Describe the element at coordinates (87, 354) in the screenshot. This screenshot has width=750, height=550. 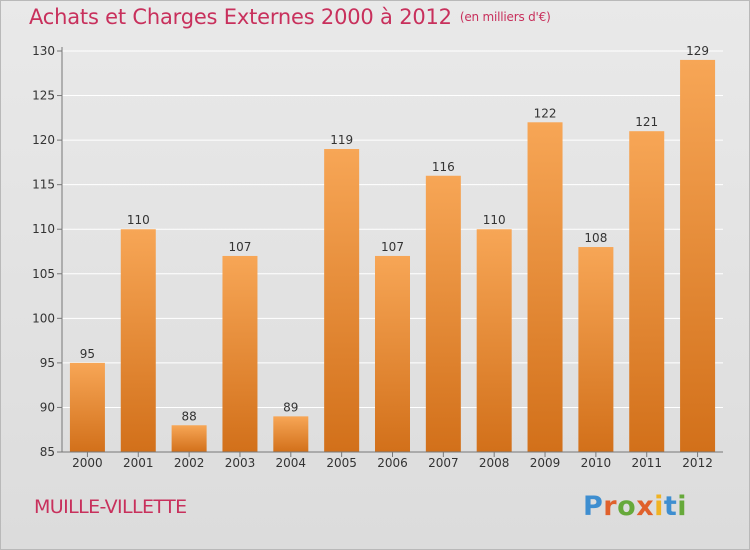
I see `bar-value-label: 95` at that location.